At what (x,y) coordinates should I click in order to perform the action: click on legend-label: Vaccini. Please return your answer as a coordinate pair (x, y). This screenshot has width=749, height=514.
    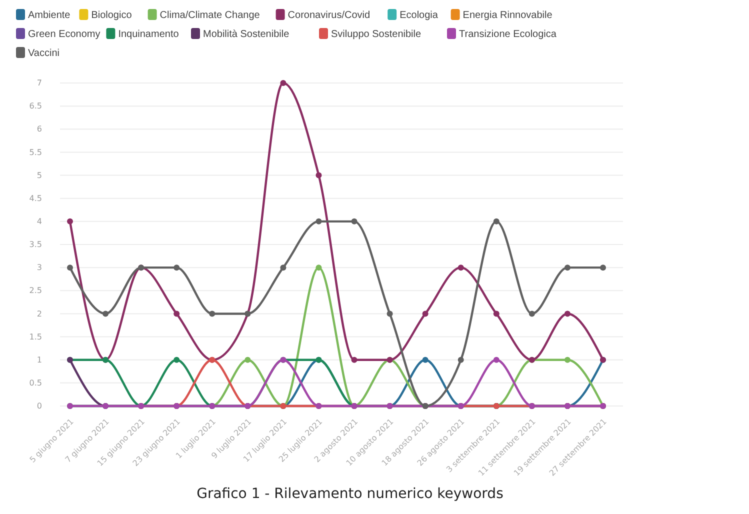
    Looking at the image, I should click on (44, 53).